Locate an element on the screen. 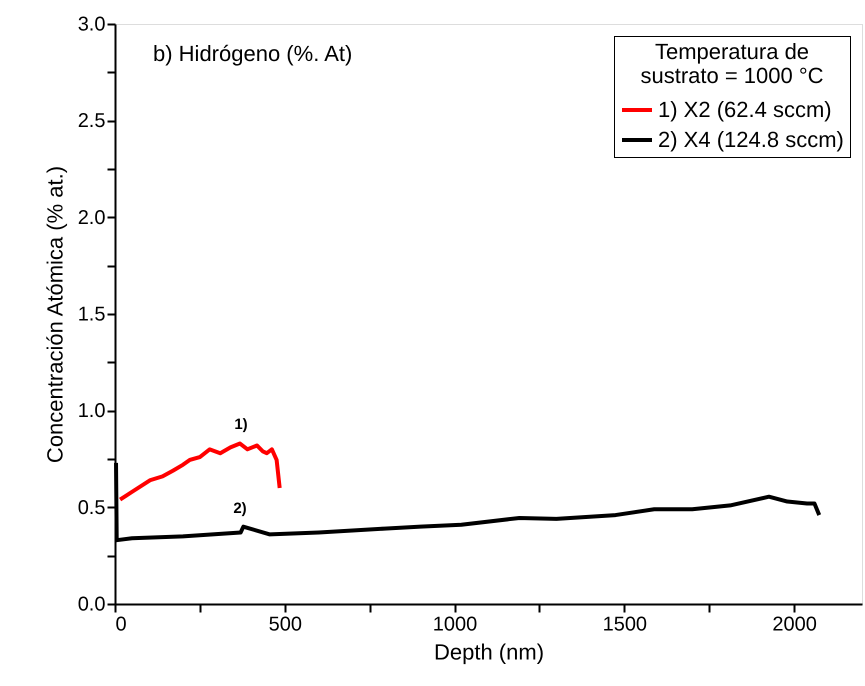  y-tick-label: 3.0 is located at coordinates (92, 25).